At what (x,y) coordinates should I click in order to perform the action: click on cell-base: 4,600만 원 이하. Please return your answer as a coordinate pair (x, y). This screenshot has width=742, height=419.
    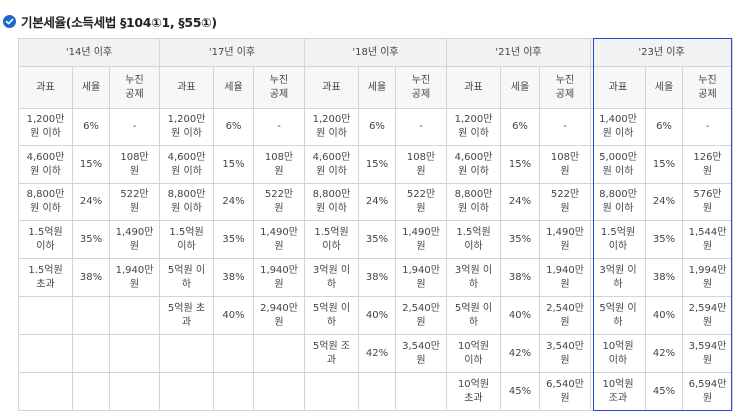
    Looking at the image, I should click on (45, 164).